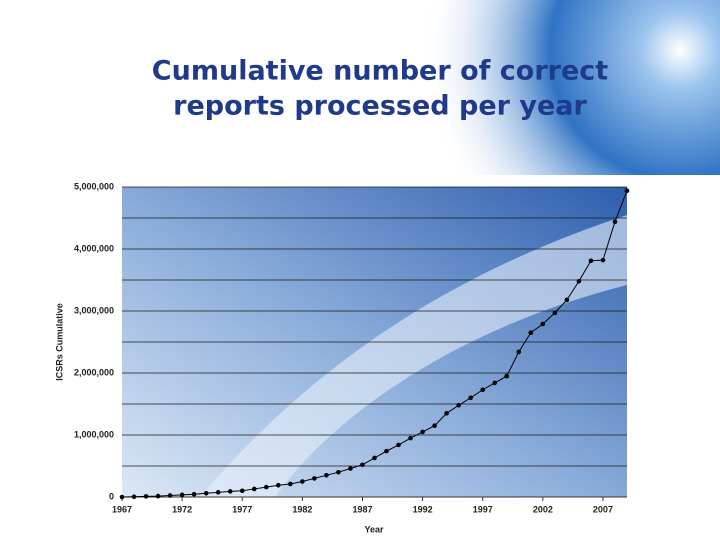 The height and width of the screenshot is (540, 720). I want to click on x-tick-label: 1992, so click(423, 509).